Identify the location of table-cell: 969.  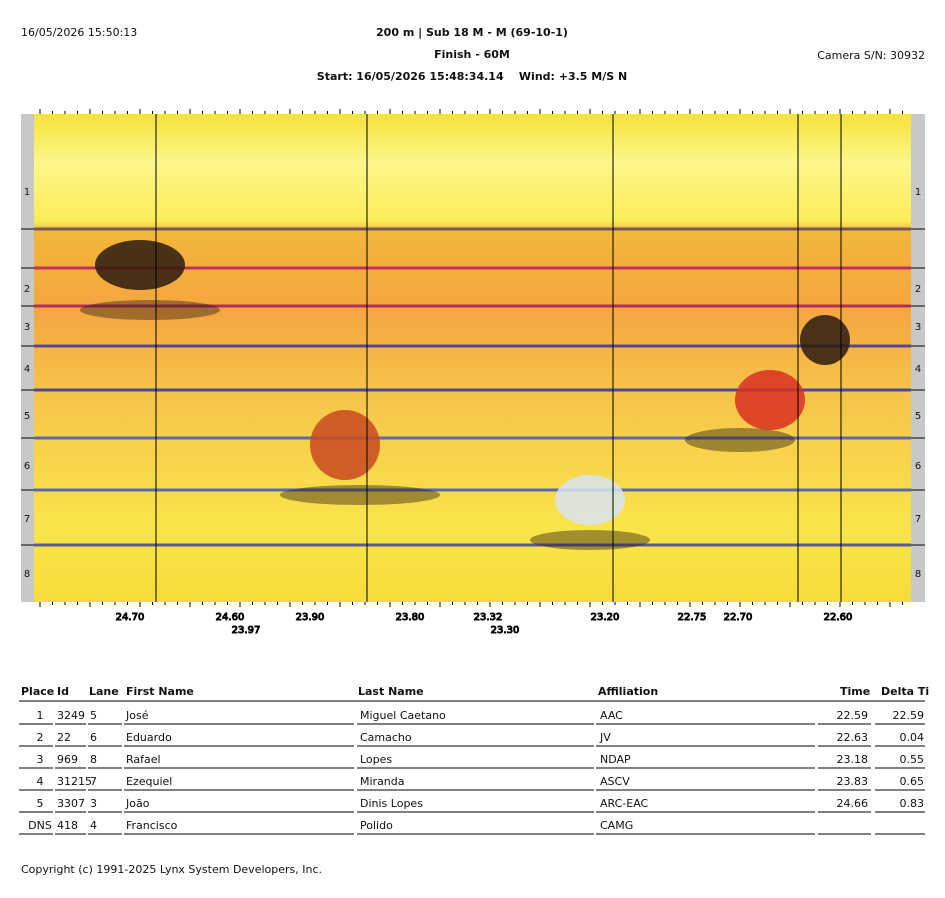
(67, 759).